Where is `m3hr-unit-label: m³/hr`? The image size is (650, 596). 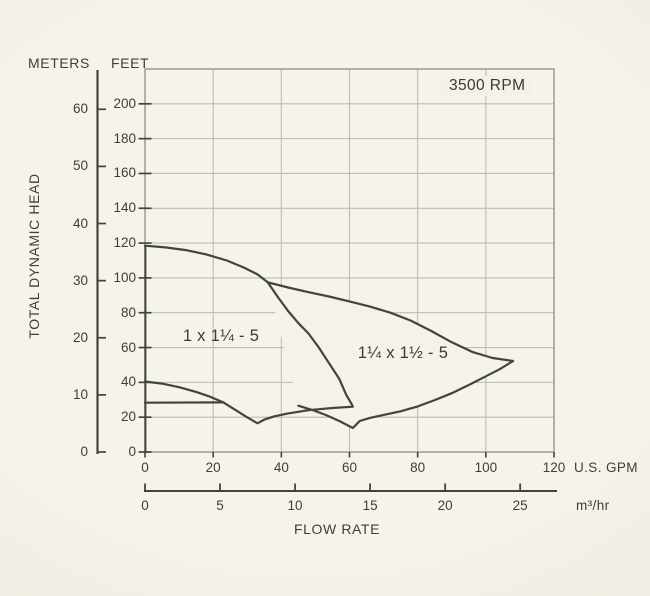 m3hr-unit-label: m³/hr is located at coordinates (593, 505).